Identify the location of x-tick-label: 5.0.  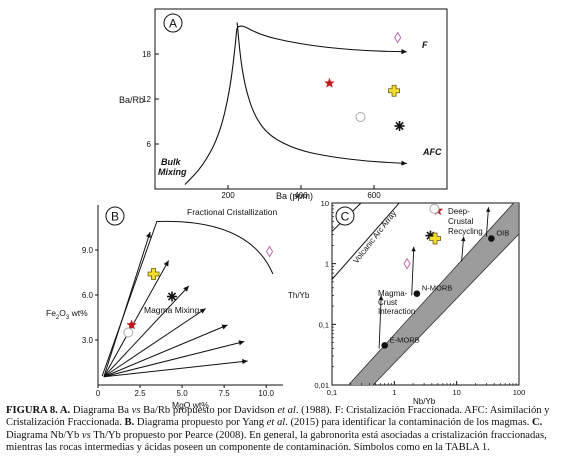
(183, 393).